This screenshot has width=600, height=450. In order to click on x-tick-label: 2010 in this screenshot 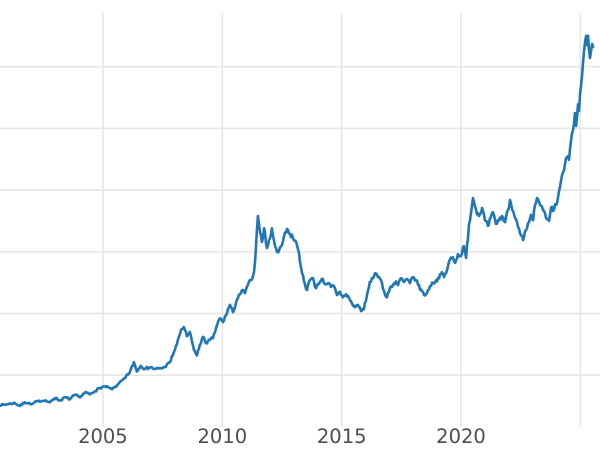, I will do `click(222, 436)`.